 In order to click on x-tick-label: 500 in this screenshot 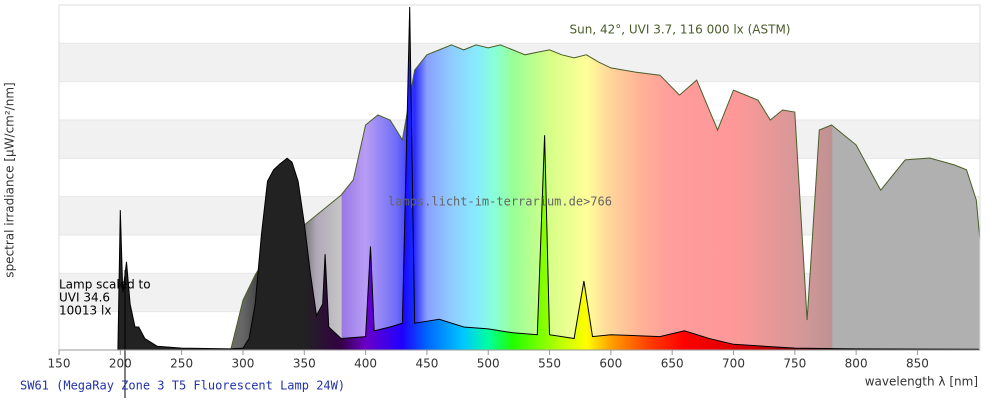, I will do `click(488, 364)`.